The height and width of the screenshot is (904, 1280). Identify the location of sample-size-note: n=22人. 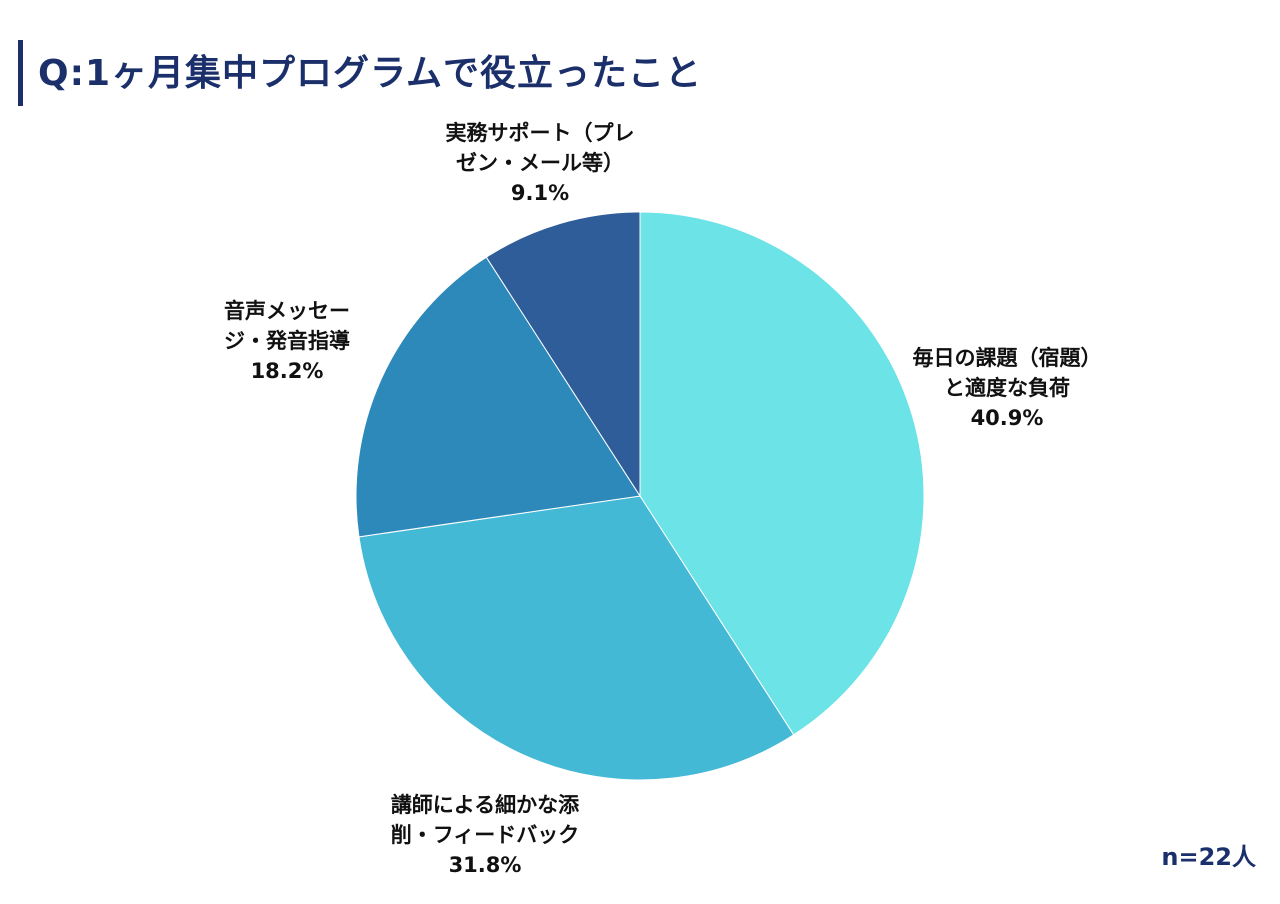
(1208, 857).